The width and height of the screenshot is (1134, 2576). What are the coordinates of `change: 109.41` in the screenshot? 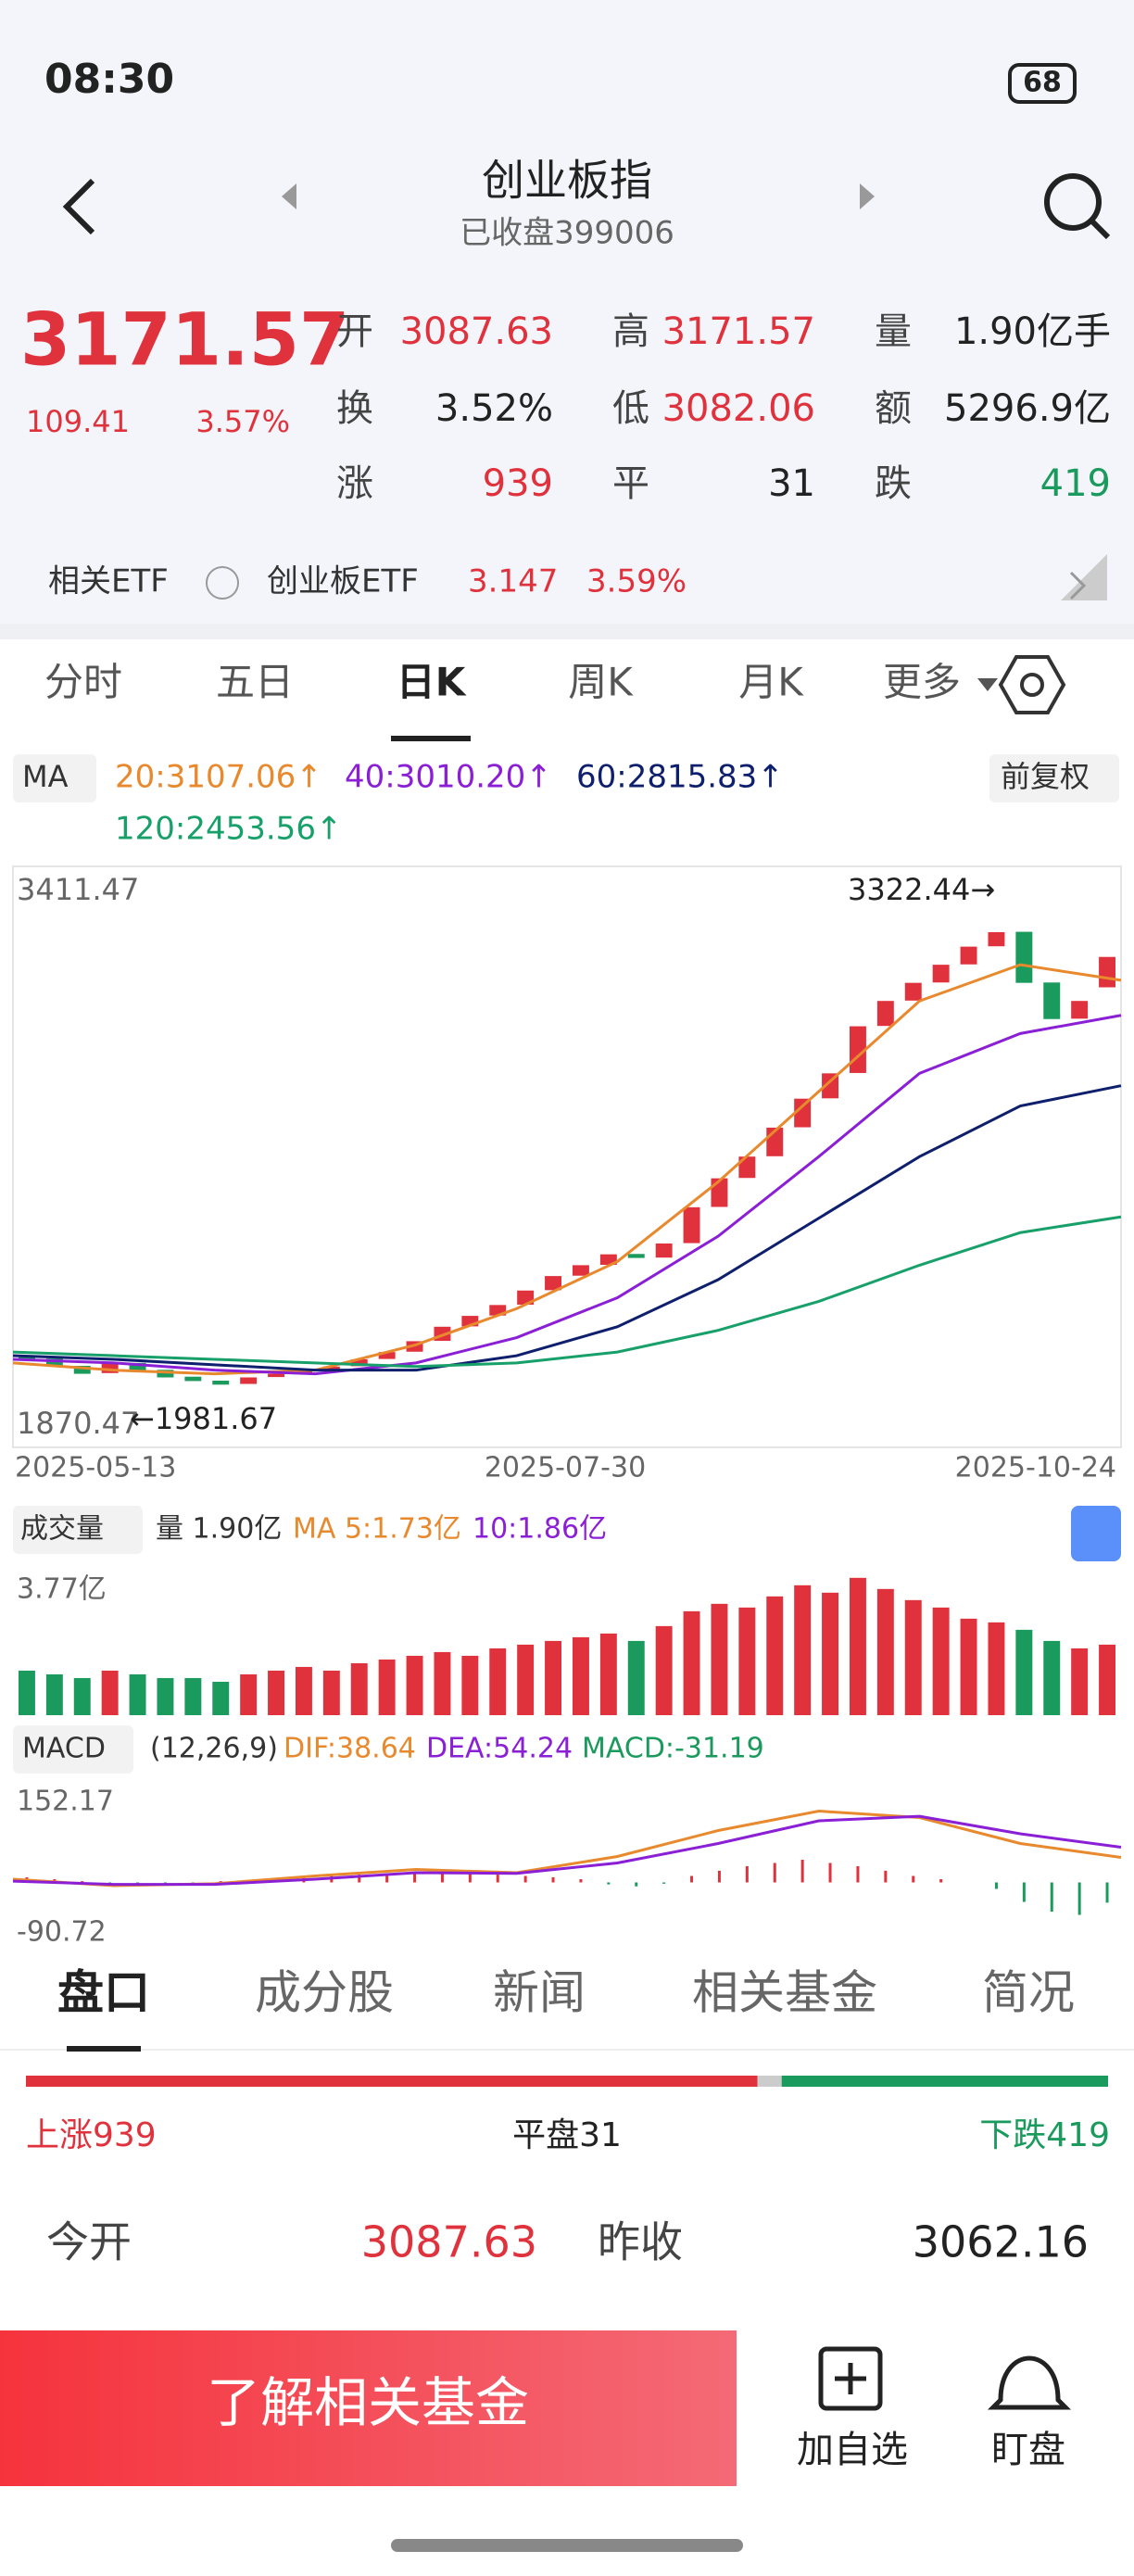 It's located at (78, 421).